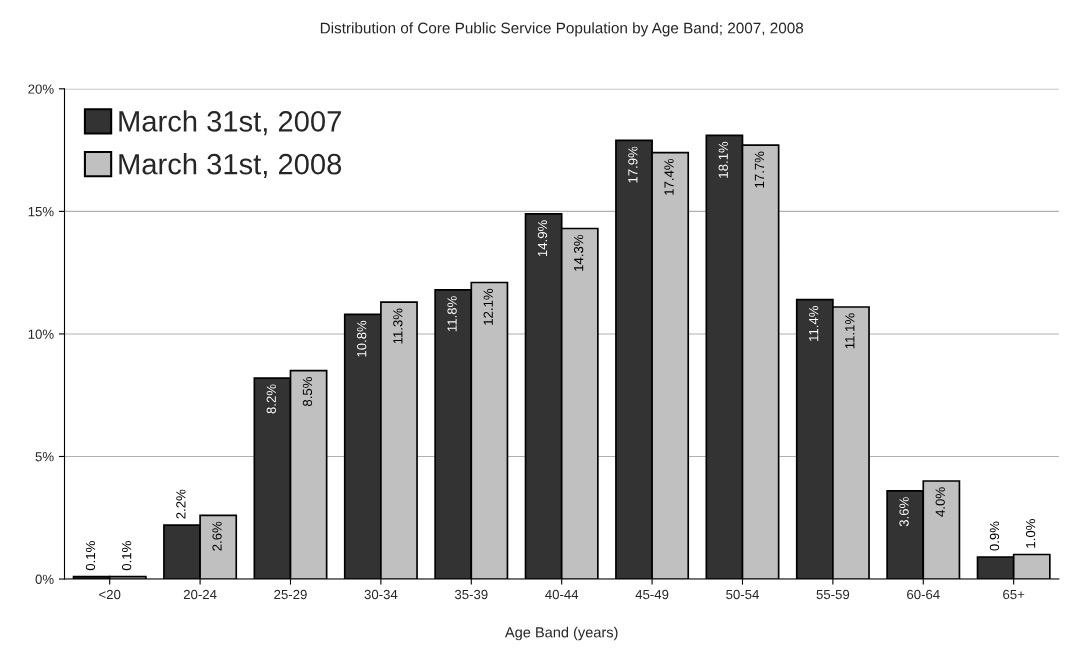  What do you see at coordinates (362, 338) in the screenshot?
I see `data-label: 10.8%` at bounding box center [362, 338].